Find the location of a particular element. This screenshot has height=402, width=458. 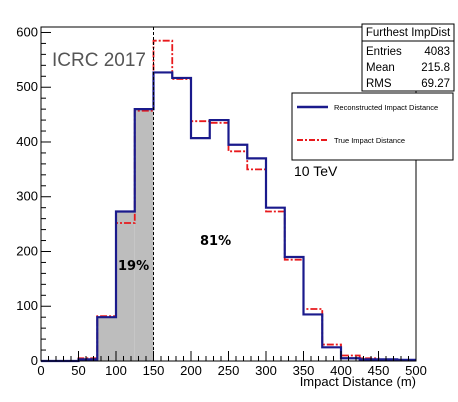

x-tick-label: 0 is located at coordinates (40, 370).